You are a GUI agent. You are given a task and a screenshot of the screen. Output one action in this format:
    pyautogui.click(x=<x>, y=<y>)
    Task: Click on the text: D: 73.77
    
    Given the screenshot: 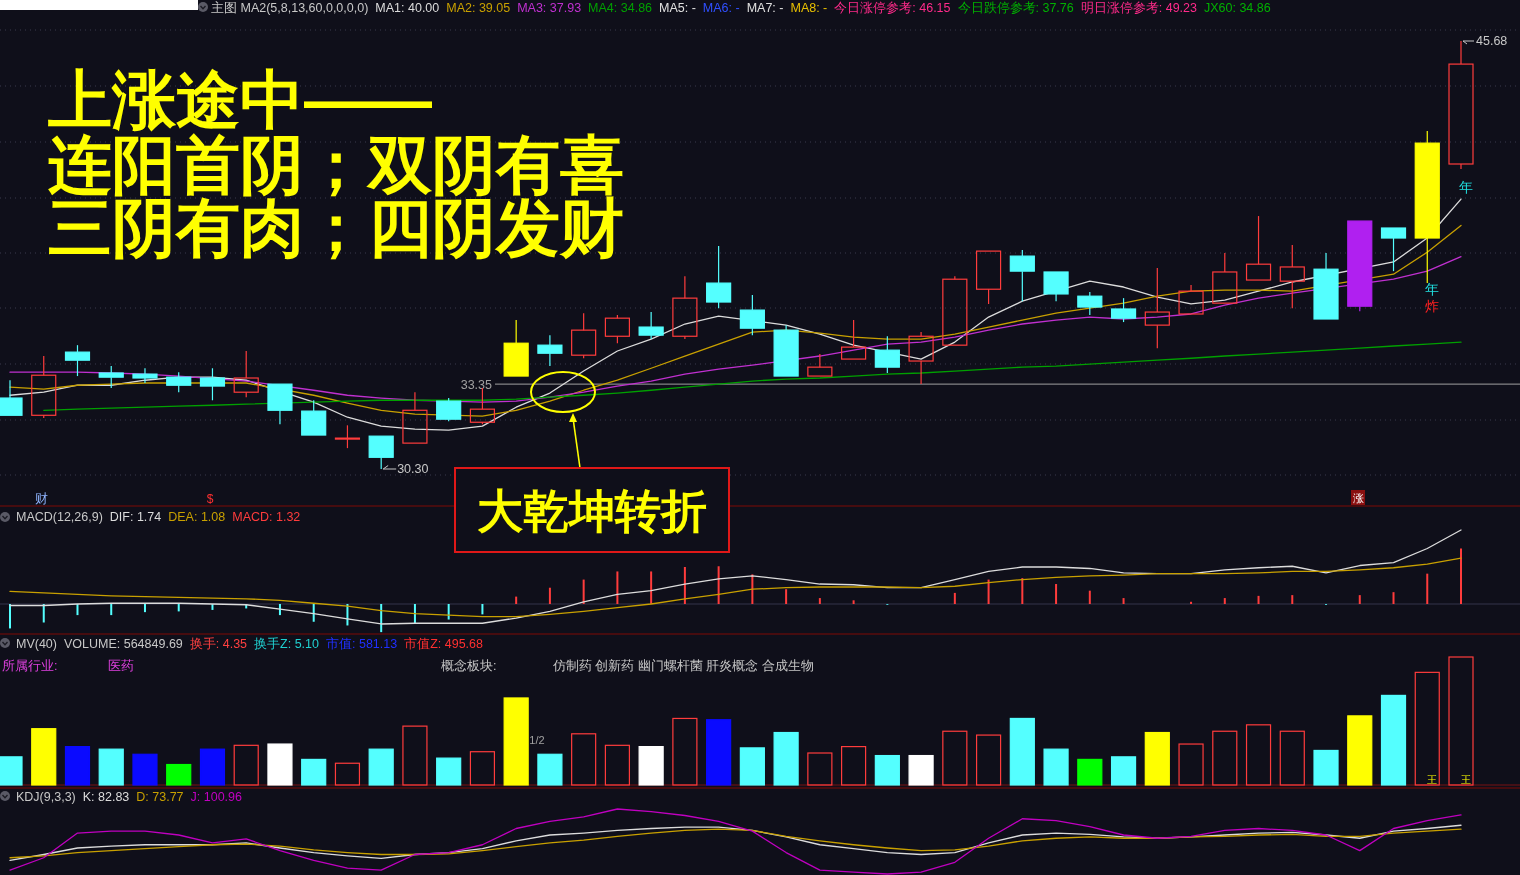 What is the action you would take?
    pyautogui.click(x=160, y=797)
    